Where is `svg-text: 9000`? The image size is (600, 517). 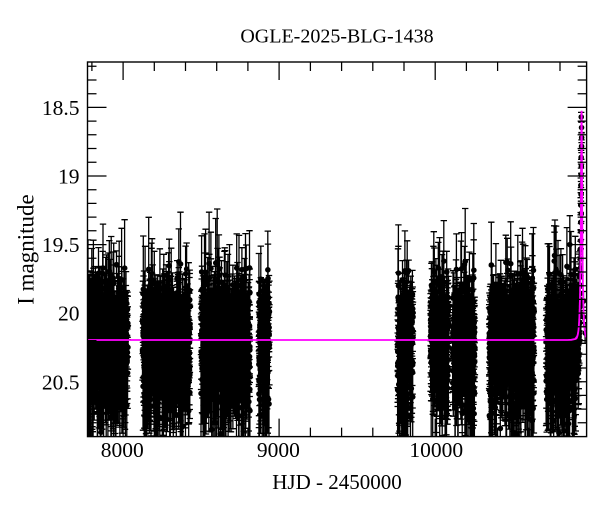 svg-text: 9000 is located at coordinates (278, 450).